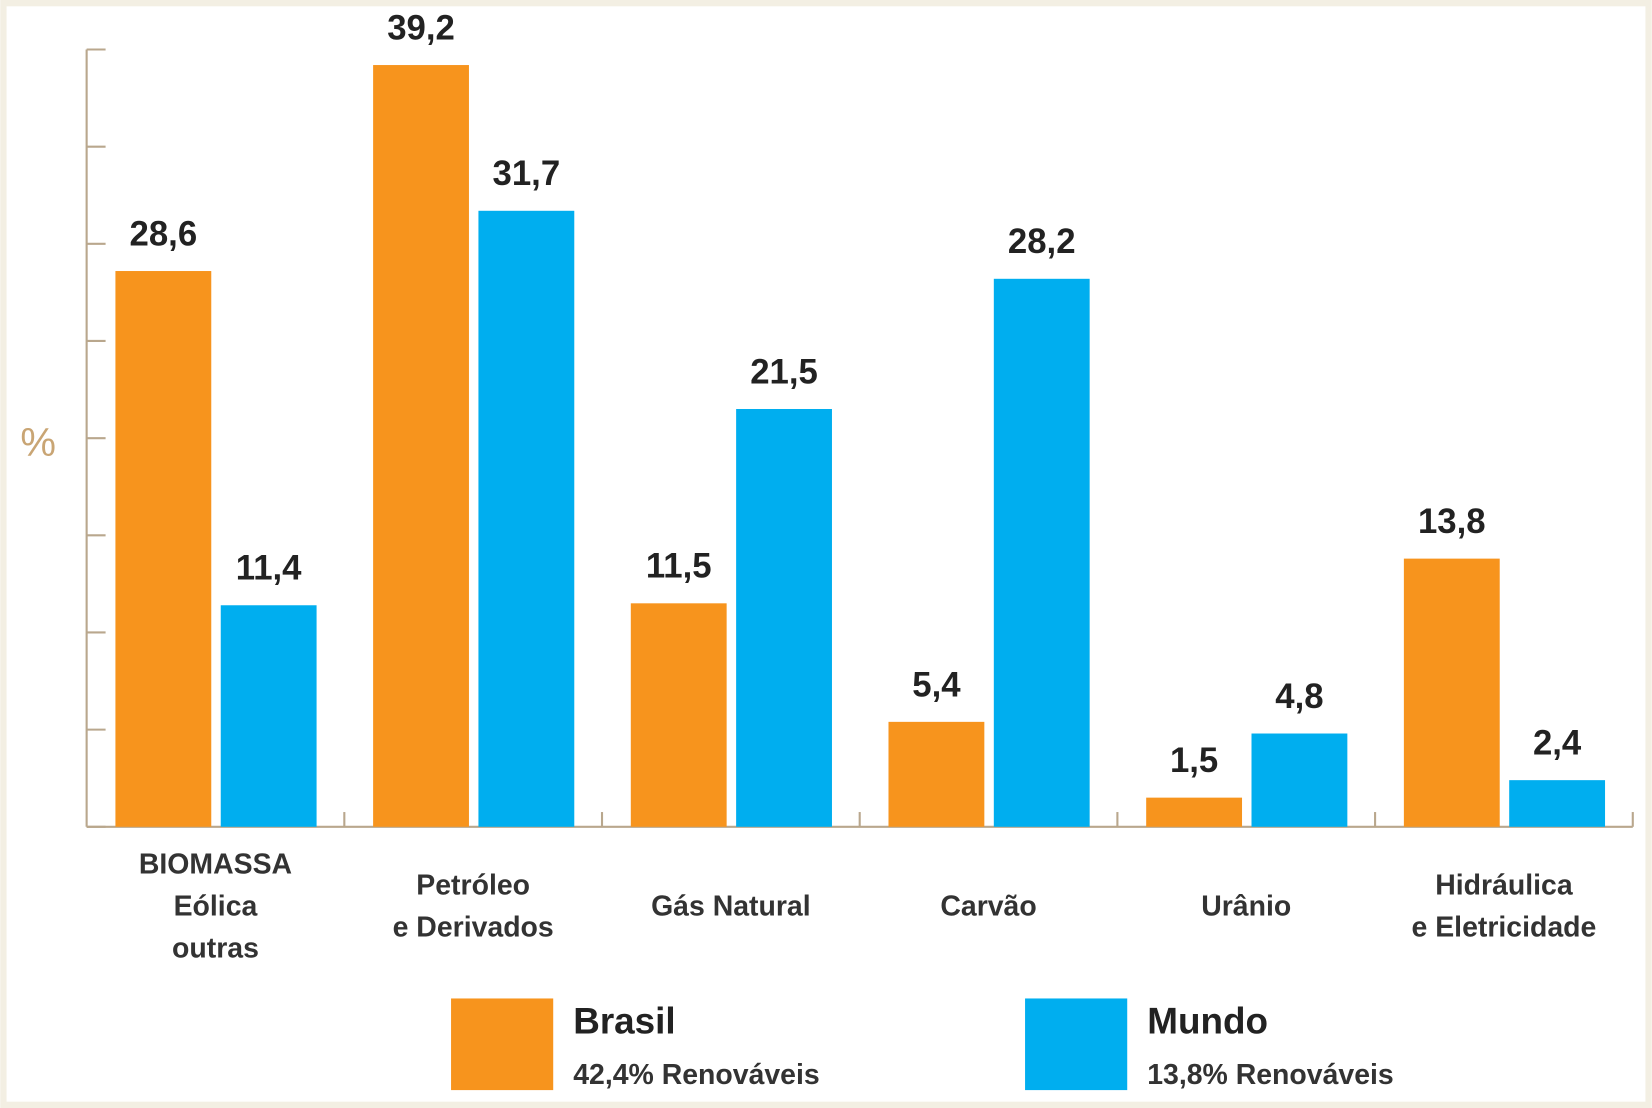  I want to click on x-tick-label: BIOMASSA, so click(215, 864).